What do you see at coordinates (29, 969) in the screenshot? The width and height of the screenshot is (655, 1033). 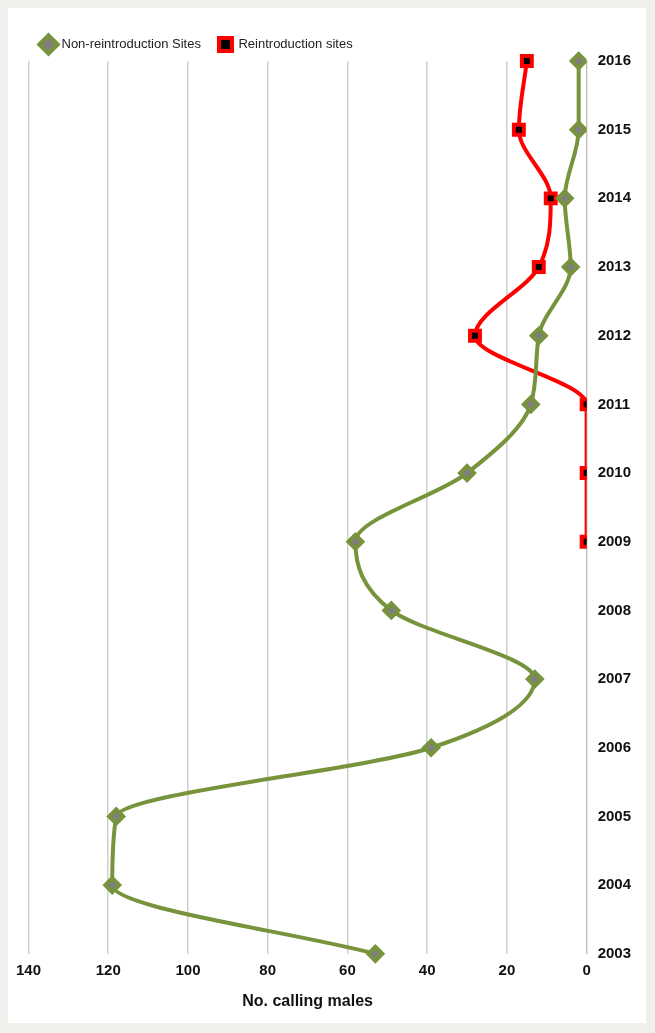 I see `x-tick-label: 140` at bounding box center [29, 969].